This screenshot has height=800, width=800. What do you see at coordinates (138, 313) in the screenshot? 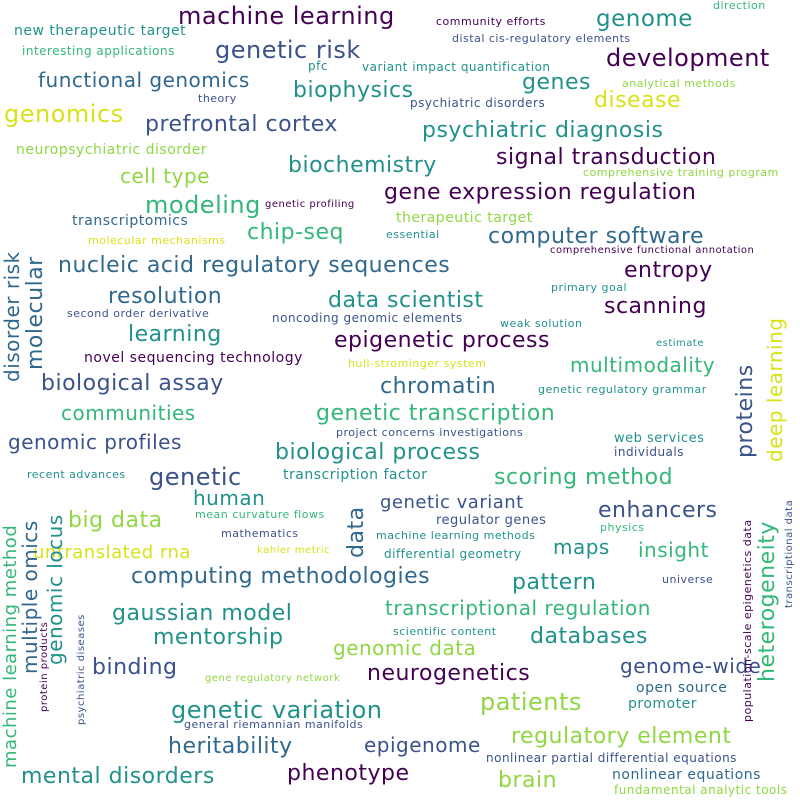
I see `cloud-word: second order derivative` at bounding box center [138, 313].